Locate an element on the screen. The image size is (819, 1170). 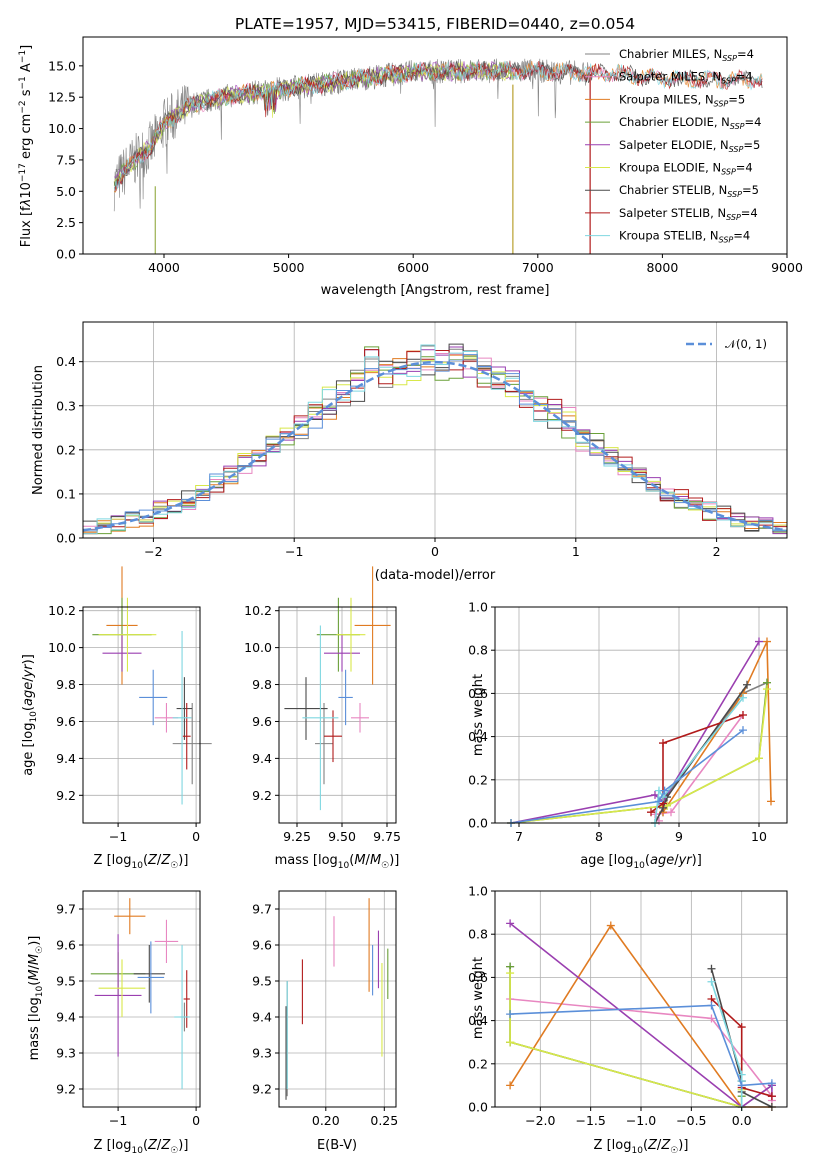
weight-vs-age-ytick-label: 0.0 is located at coordinates (478, 823).